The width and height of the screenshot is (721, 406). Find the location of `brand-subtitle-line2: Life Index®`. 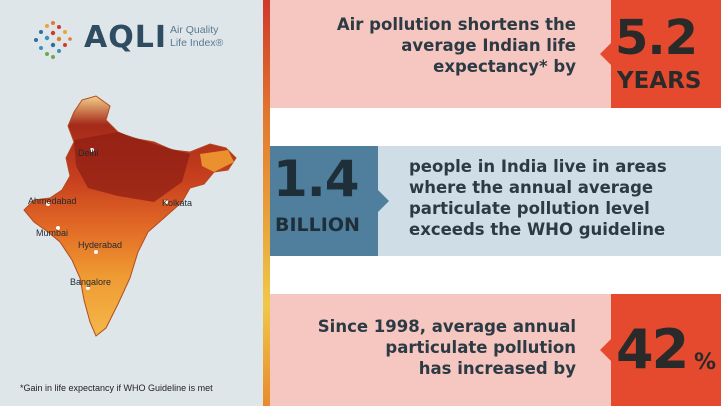

brand-subtitle-line2: Life Index® is located at coordinates (197, 43).